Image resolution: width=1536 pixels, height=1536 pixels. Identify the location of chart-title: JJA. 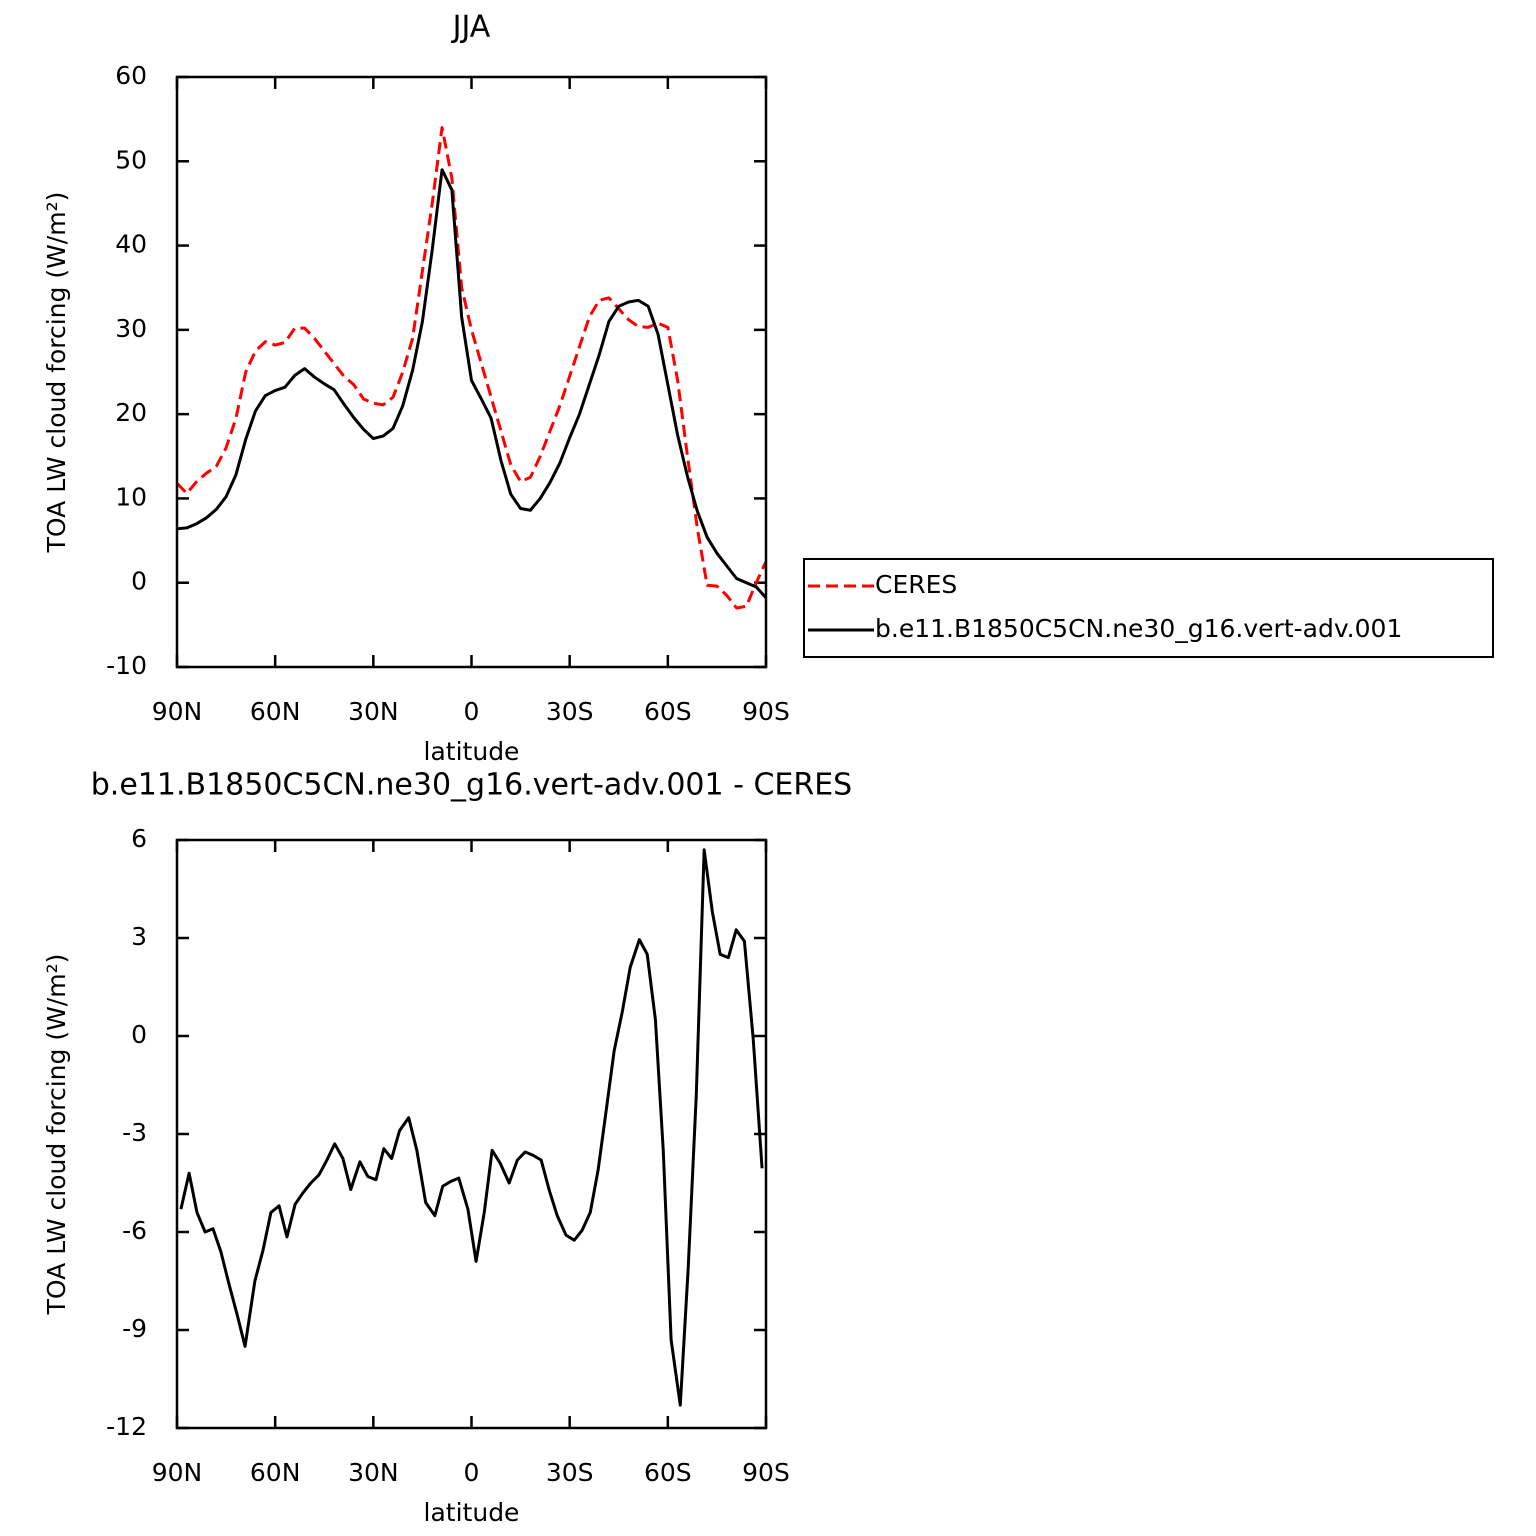
(471, 27).